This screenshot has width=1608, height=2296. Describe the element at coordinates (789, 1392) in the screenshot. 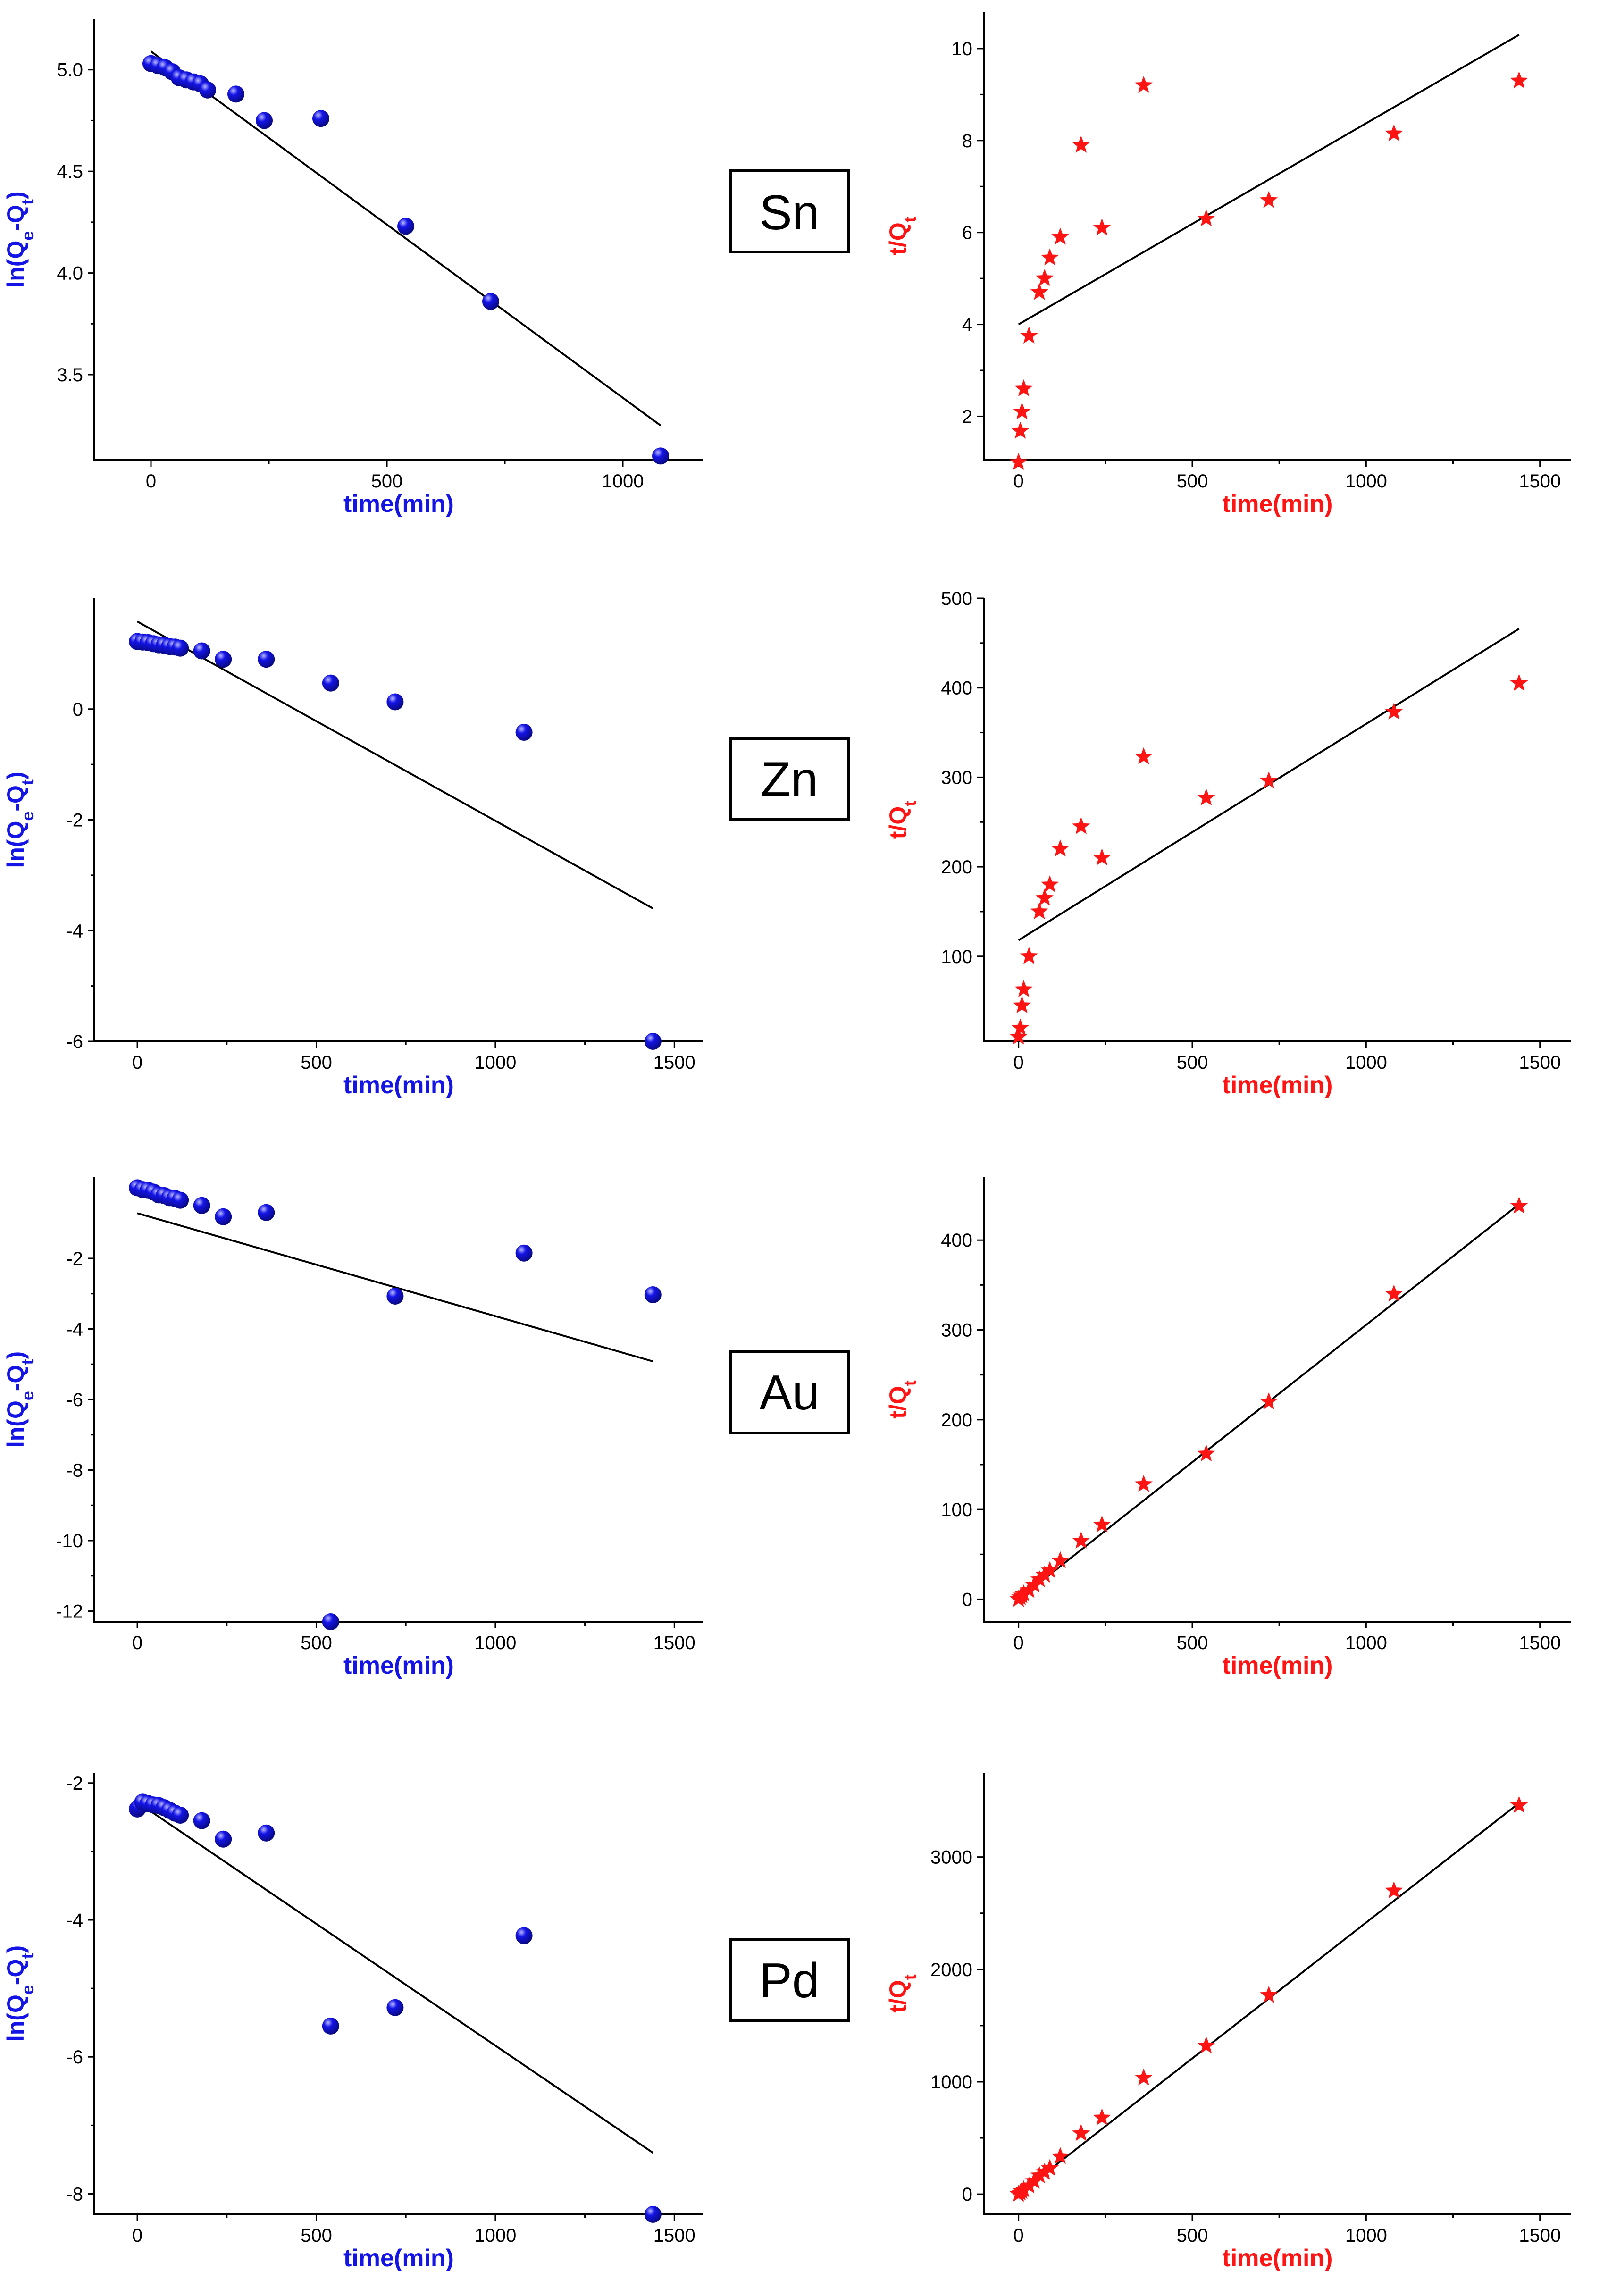

I see `metal-label-au: Au` at that location.